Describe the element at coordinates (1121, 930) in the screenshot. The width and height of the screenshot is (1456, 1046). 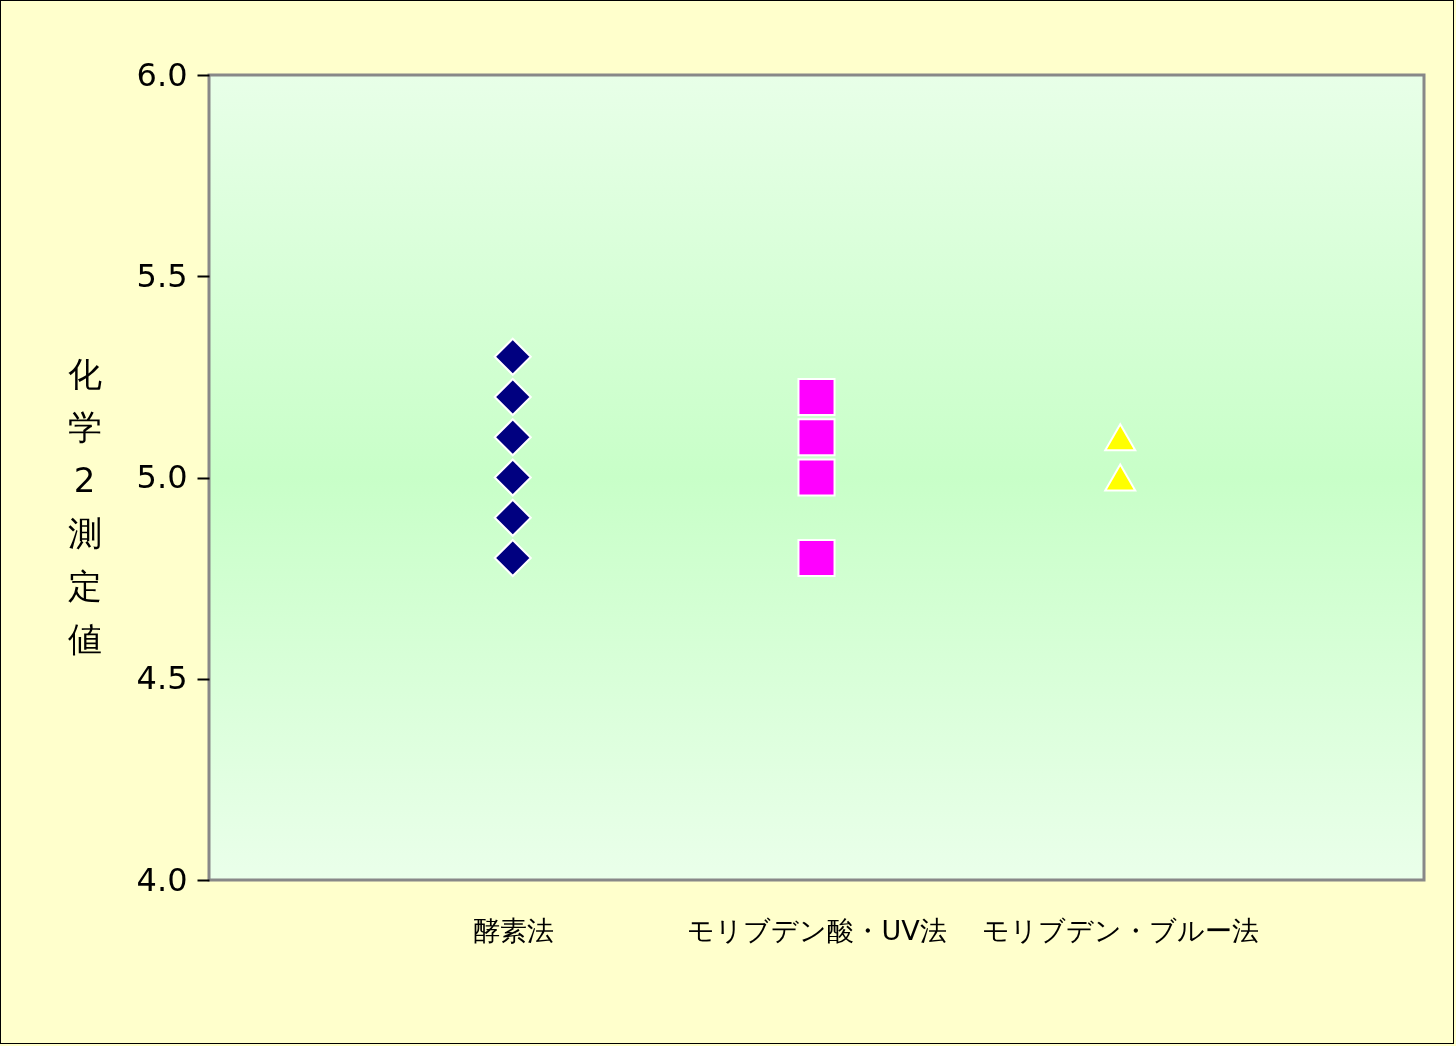
I see `x-tick-label: モリブデン・ブルー法` at that location.